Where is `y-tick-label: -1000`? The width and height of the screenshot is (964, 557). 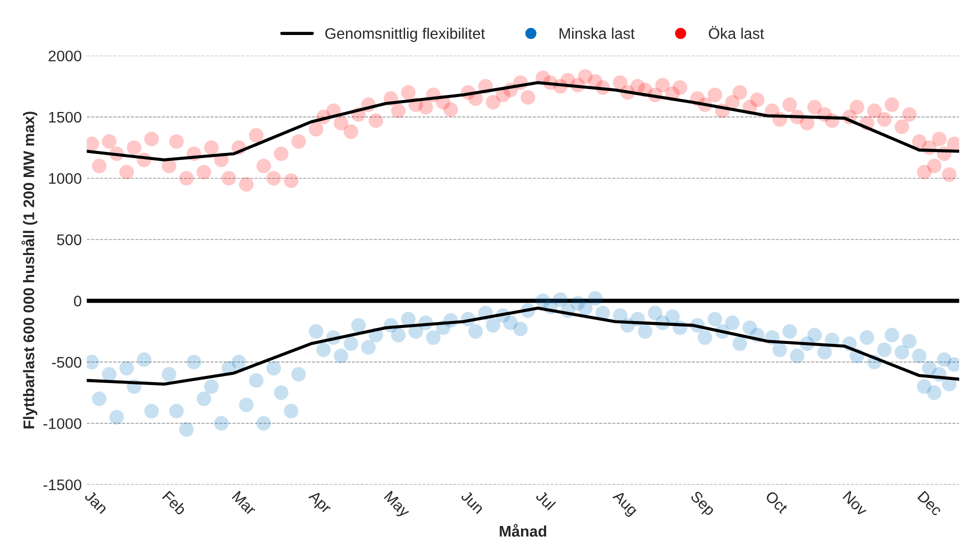 y-tick-label: -1000 is located at coordinates (63, 424).